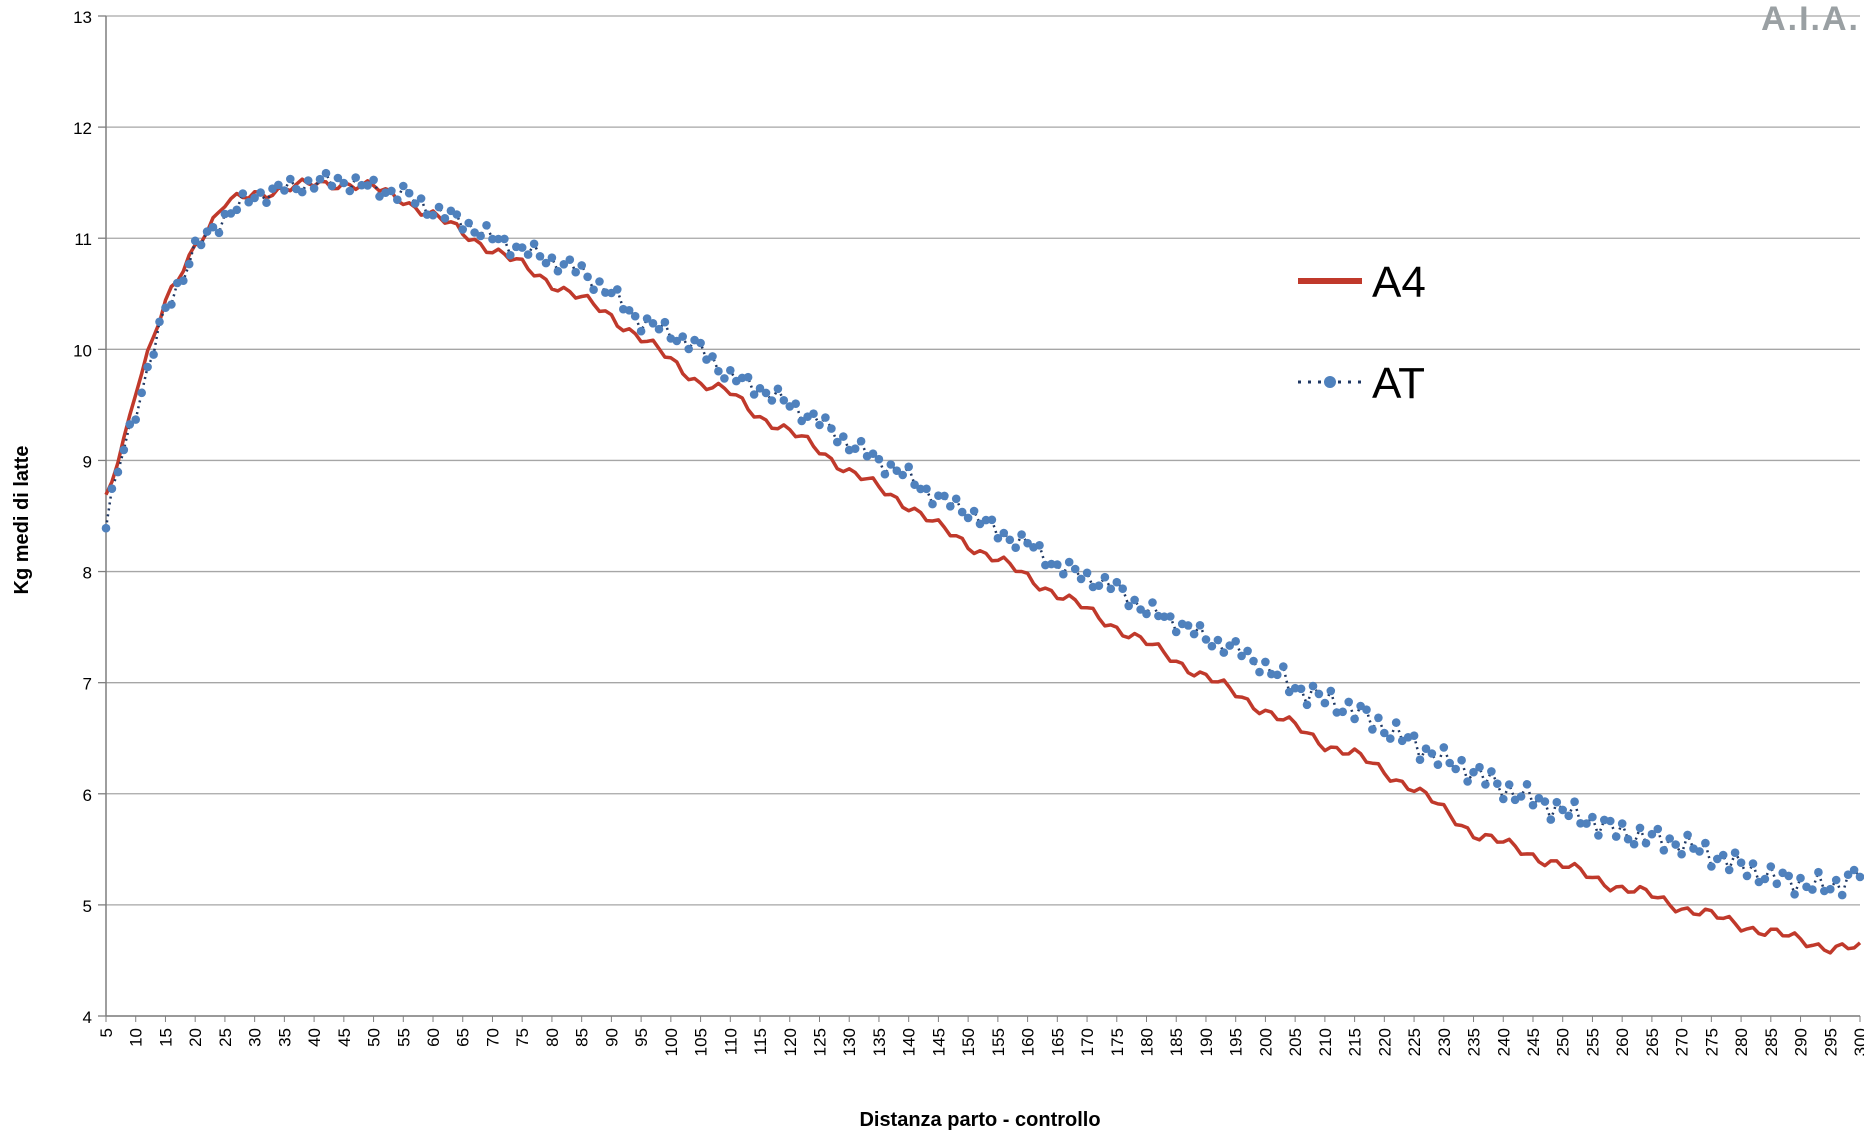  I want to click on legend: A4 AT, so click(1362, 333).